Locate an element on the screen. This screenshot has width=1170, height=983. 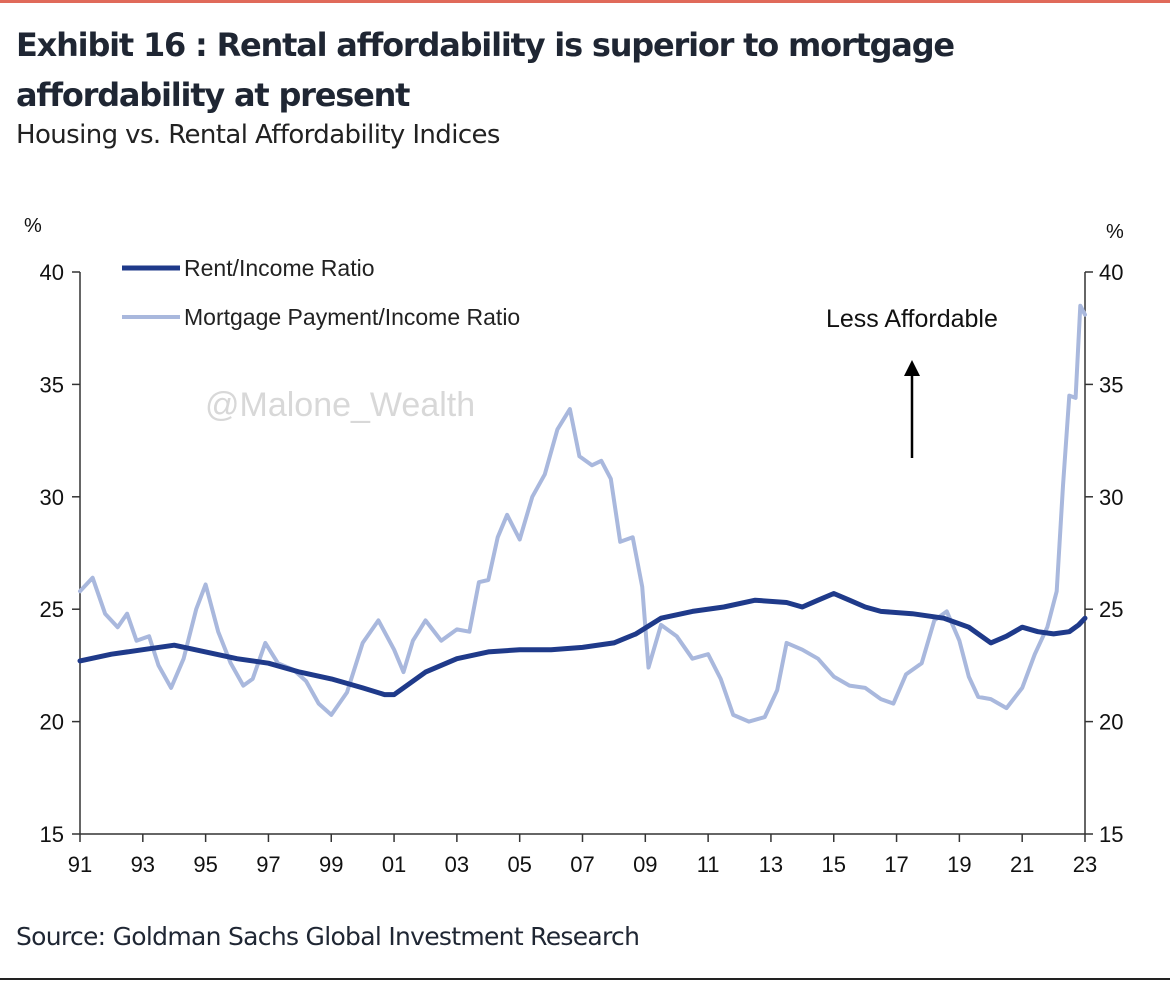
y-tick-label-left: 25 is located at coordinates (52, 609).